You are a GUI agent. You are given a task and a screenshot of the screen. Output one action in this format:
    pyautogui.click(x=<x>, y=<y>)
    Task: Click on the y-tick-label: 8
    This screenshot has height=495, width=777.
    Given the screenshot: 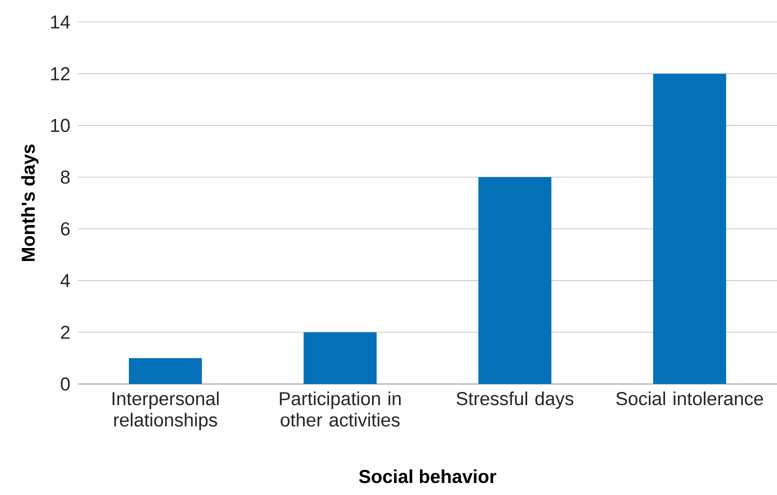 What is the action you would take?
    pyautogui.click(x=65, y=177)
    